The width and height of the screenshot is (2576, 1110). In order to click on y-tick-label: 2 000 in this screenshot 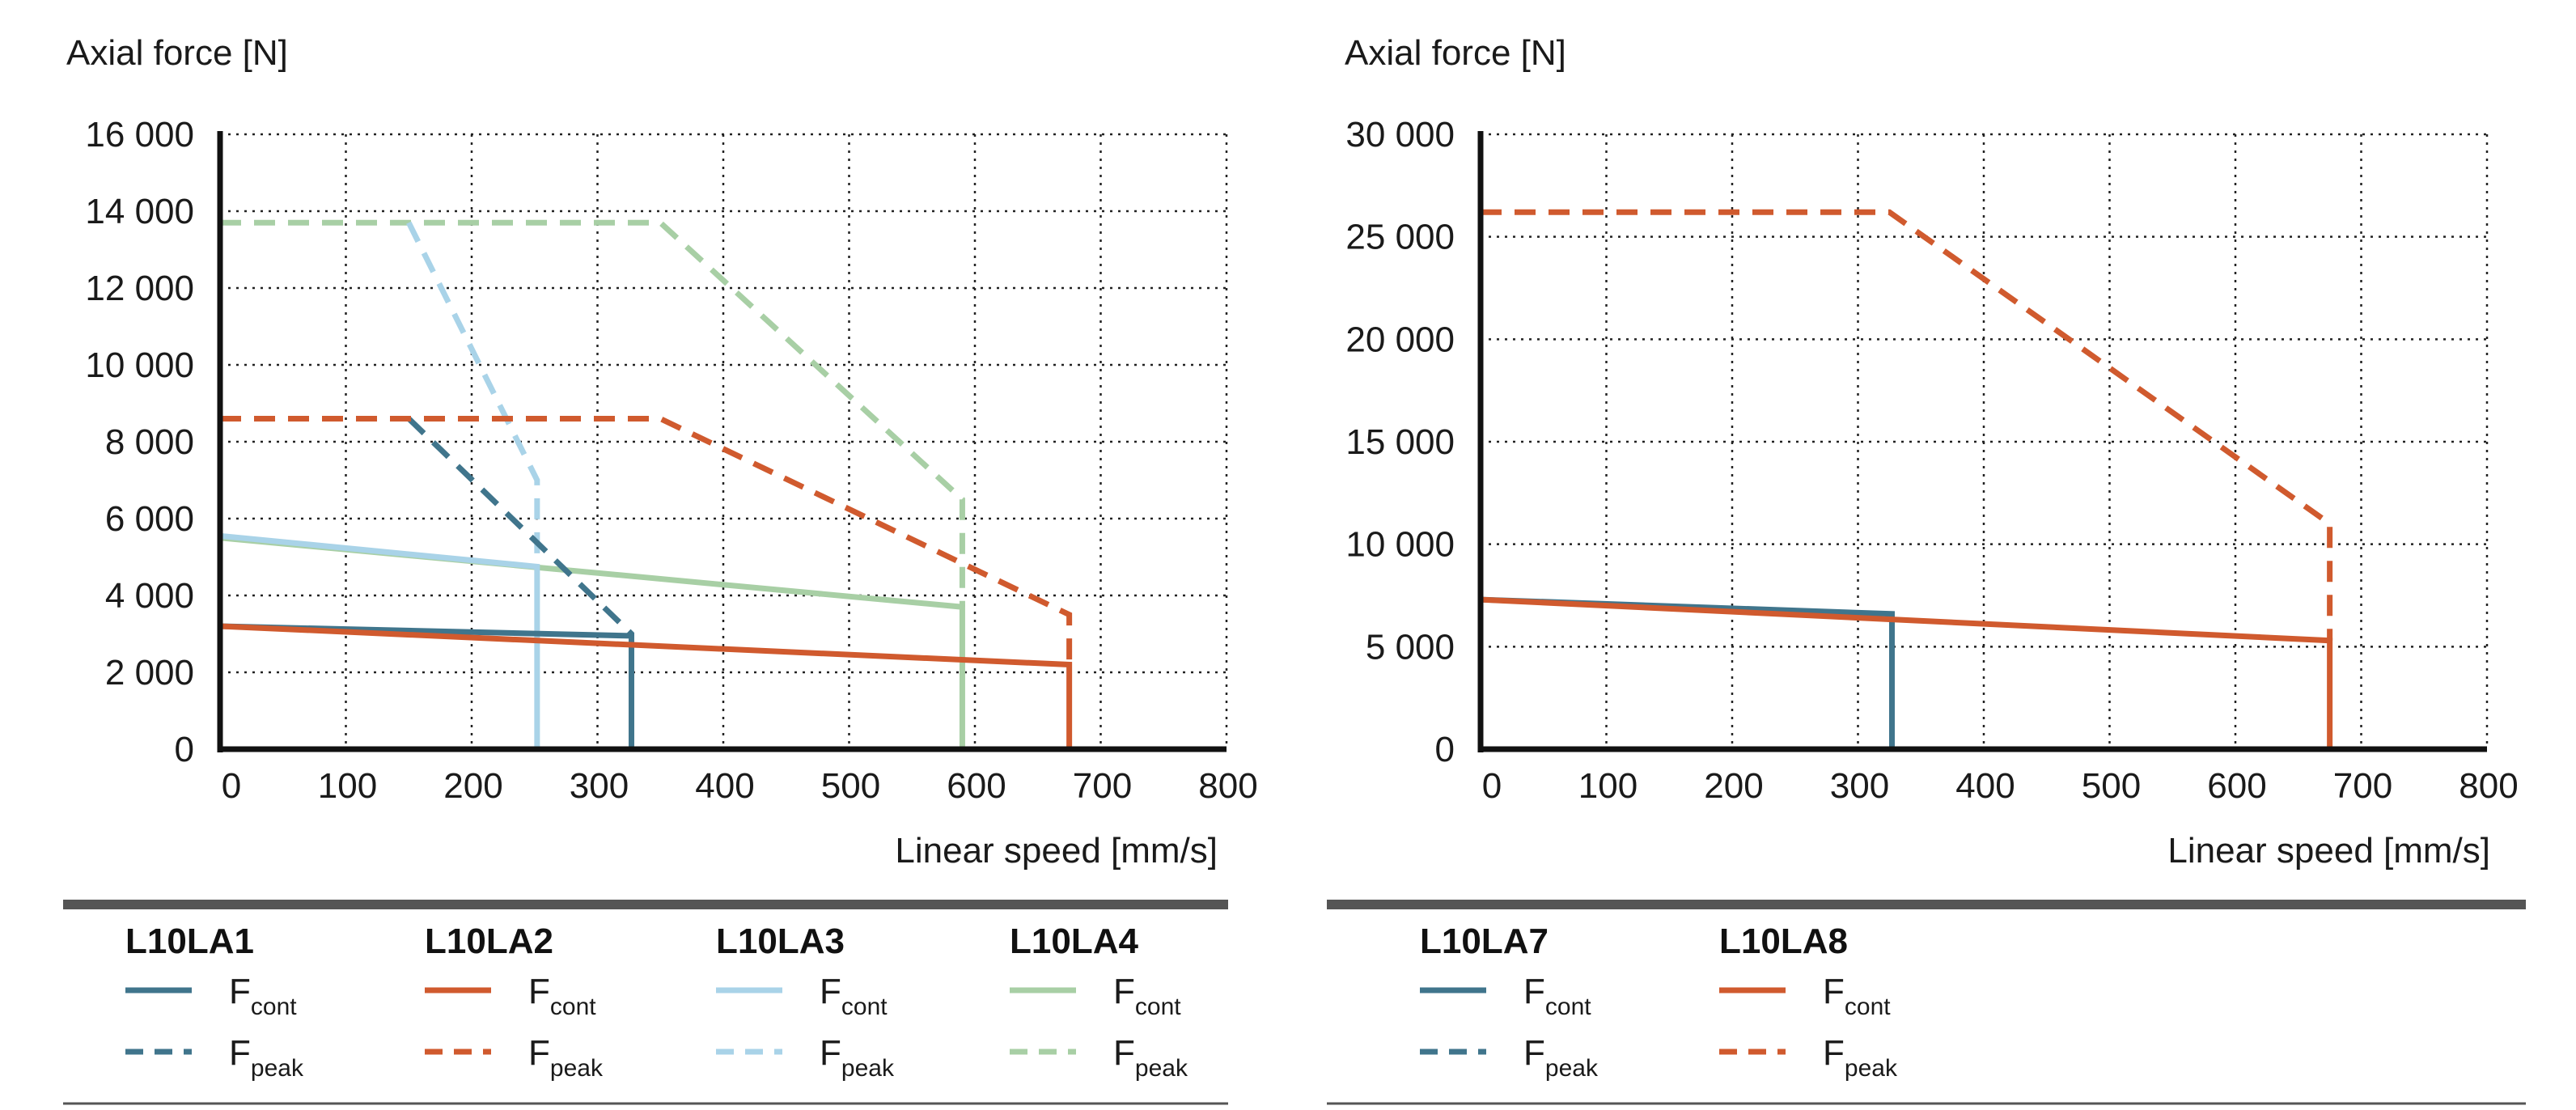, I will do `click(149, 673)`.